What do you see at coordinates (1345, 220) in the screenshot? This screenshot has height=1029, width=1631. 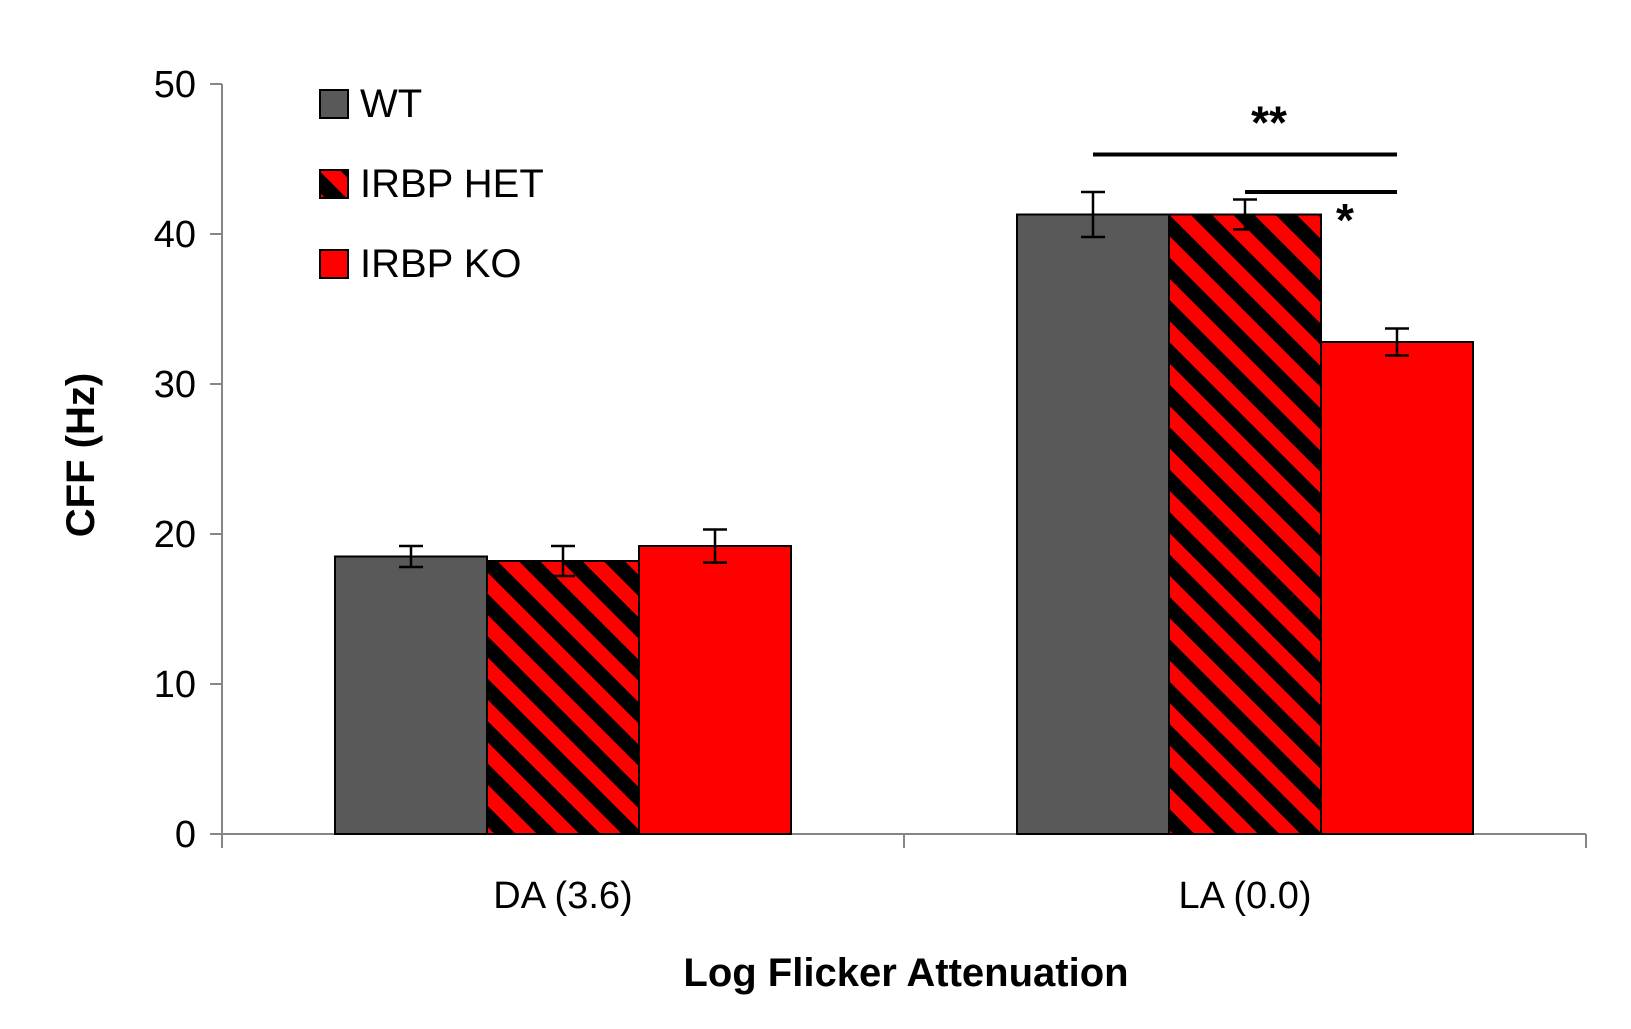 I see `significance-label: *` at bounding box center [1345, 220].